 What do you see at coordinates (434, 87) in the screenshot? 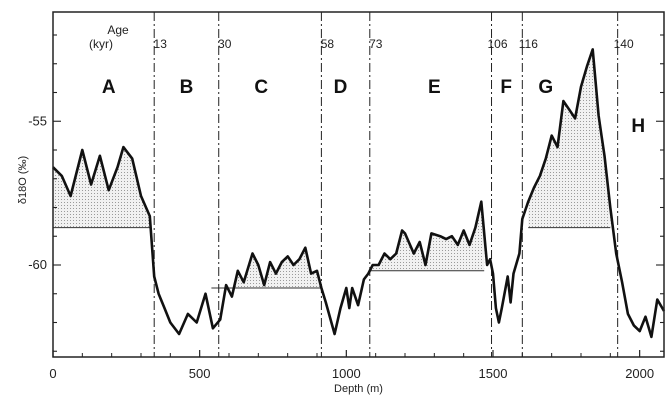
I see `zone-label-e: E` at bounding box center [434, 87].